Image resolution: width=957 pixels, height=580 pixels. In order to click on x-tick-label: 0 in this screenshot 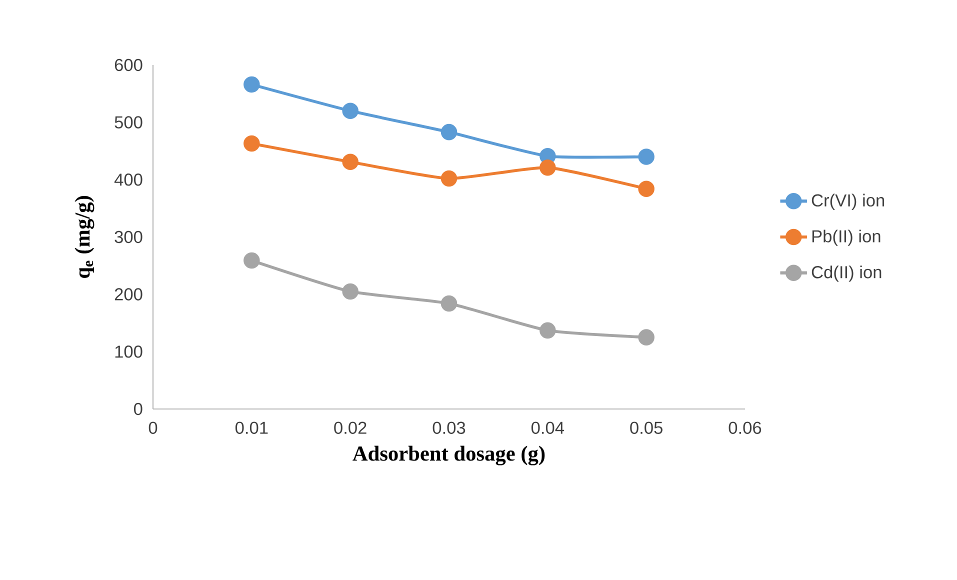, I will do `click(153, 428)`.